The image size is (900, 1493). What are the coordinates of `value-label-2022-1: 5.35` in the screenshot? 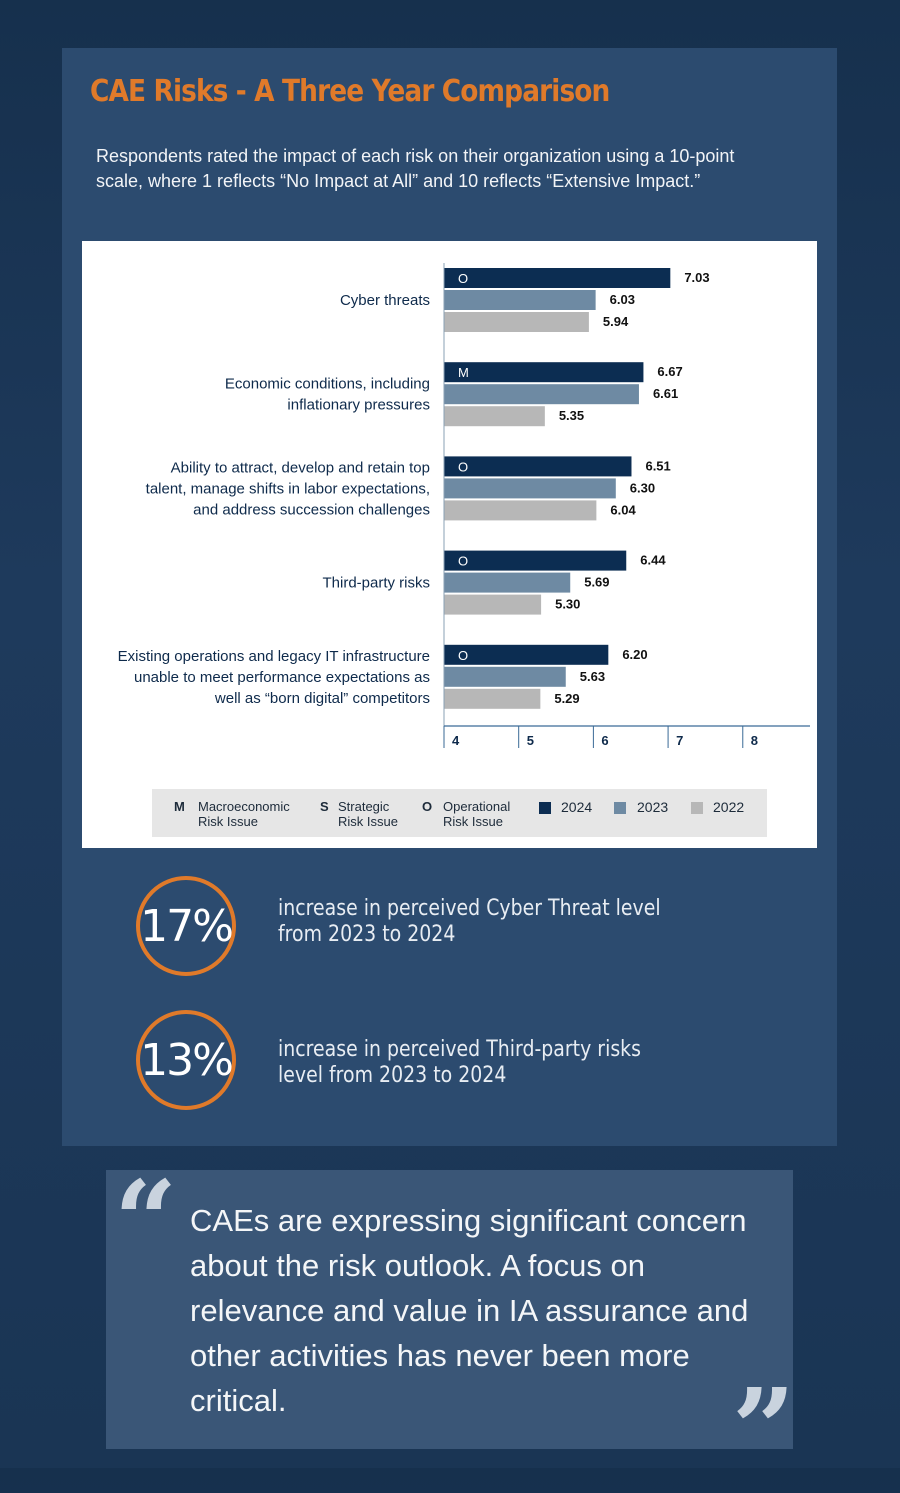 It's located at (571, 415).